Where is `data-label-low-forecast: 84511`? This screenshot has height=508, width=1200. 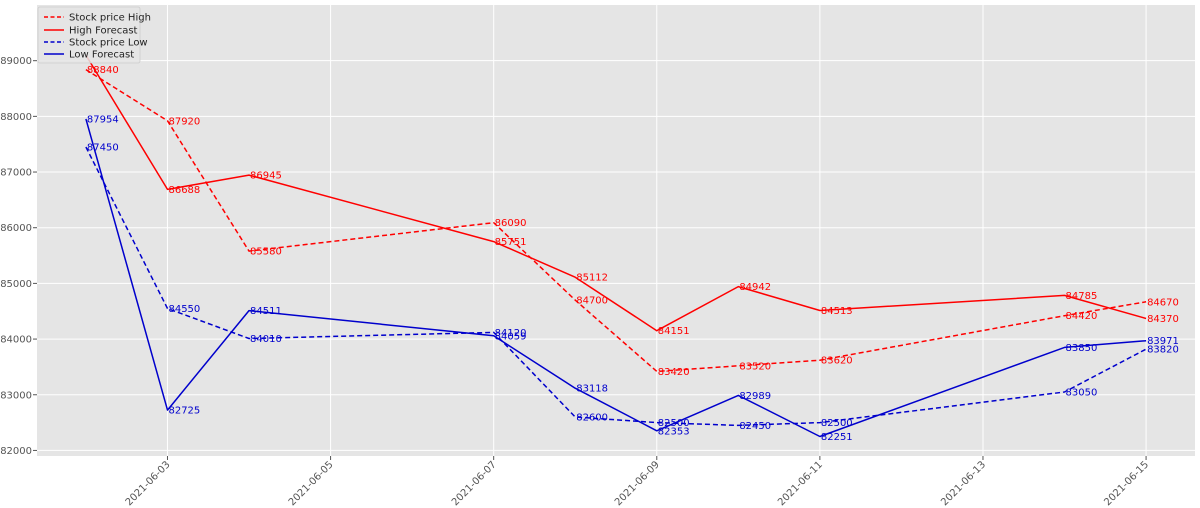
data-label-low-forecast: 84511 is located at coordinates (266, 311).